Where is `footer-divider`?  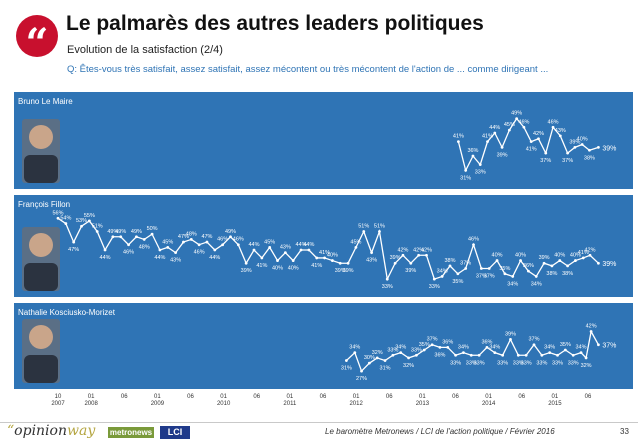 footer-divider is located at coordinates (319, 422).